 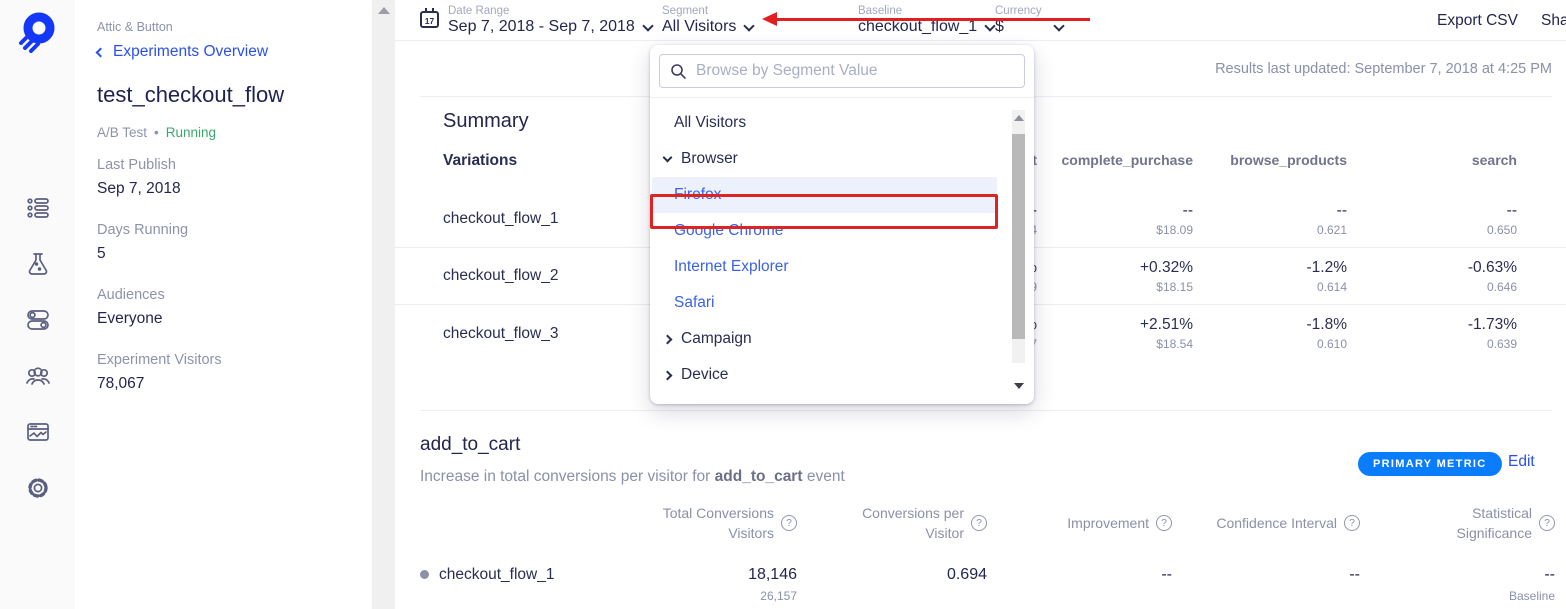 I want to click on experiment-visitors-value: 78,067, so click(x=121, y=383).